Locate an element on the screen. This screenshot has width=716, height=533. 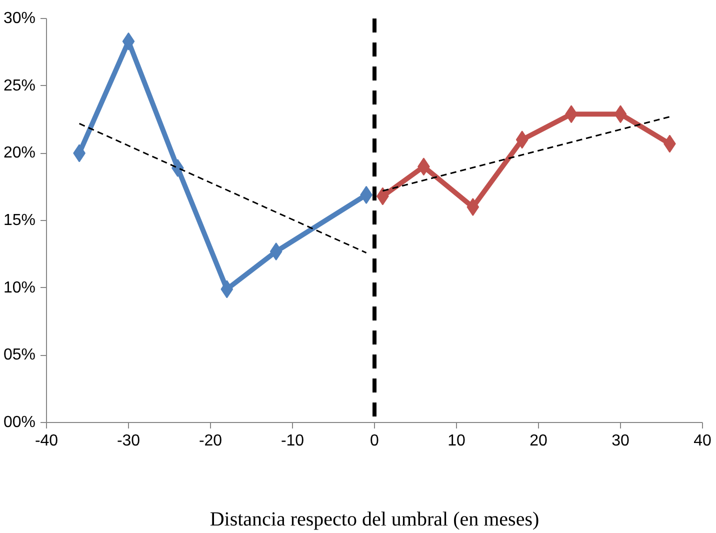
x-tick-label: 0 is located at coordinates (375, 441).